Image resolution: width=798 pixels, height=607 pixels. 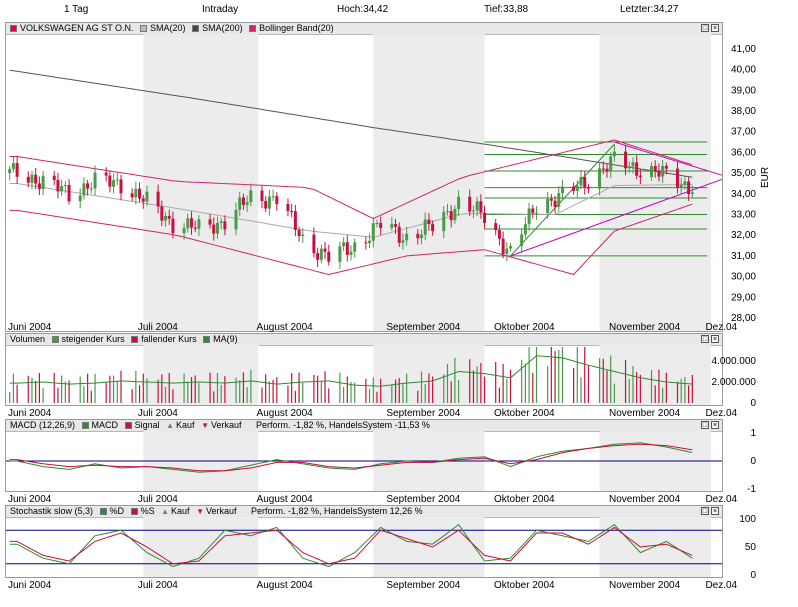 What do you see at coordinates (164, 339) in the screenshot?
I see `legend-item-falling: fallender Kurs` at bounding box center [164, 339].